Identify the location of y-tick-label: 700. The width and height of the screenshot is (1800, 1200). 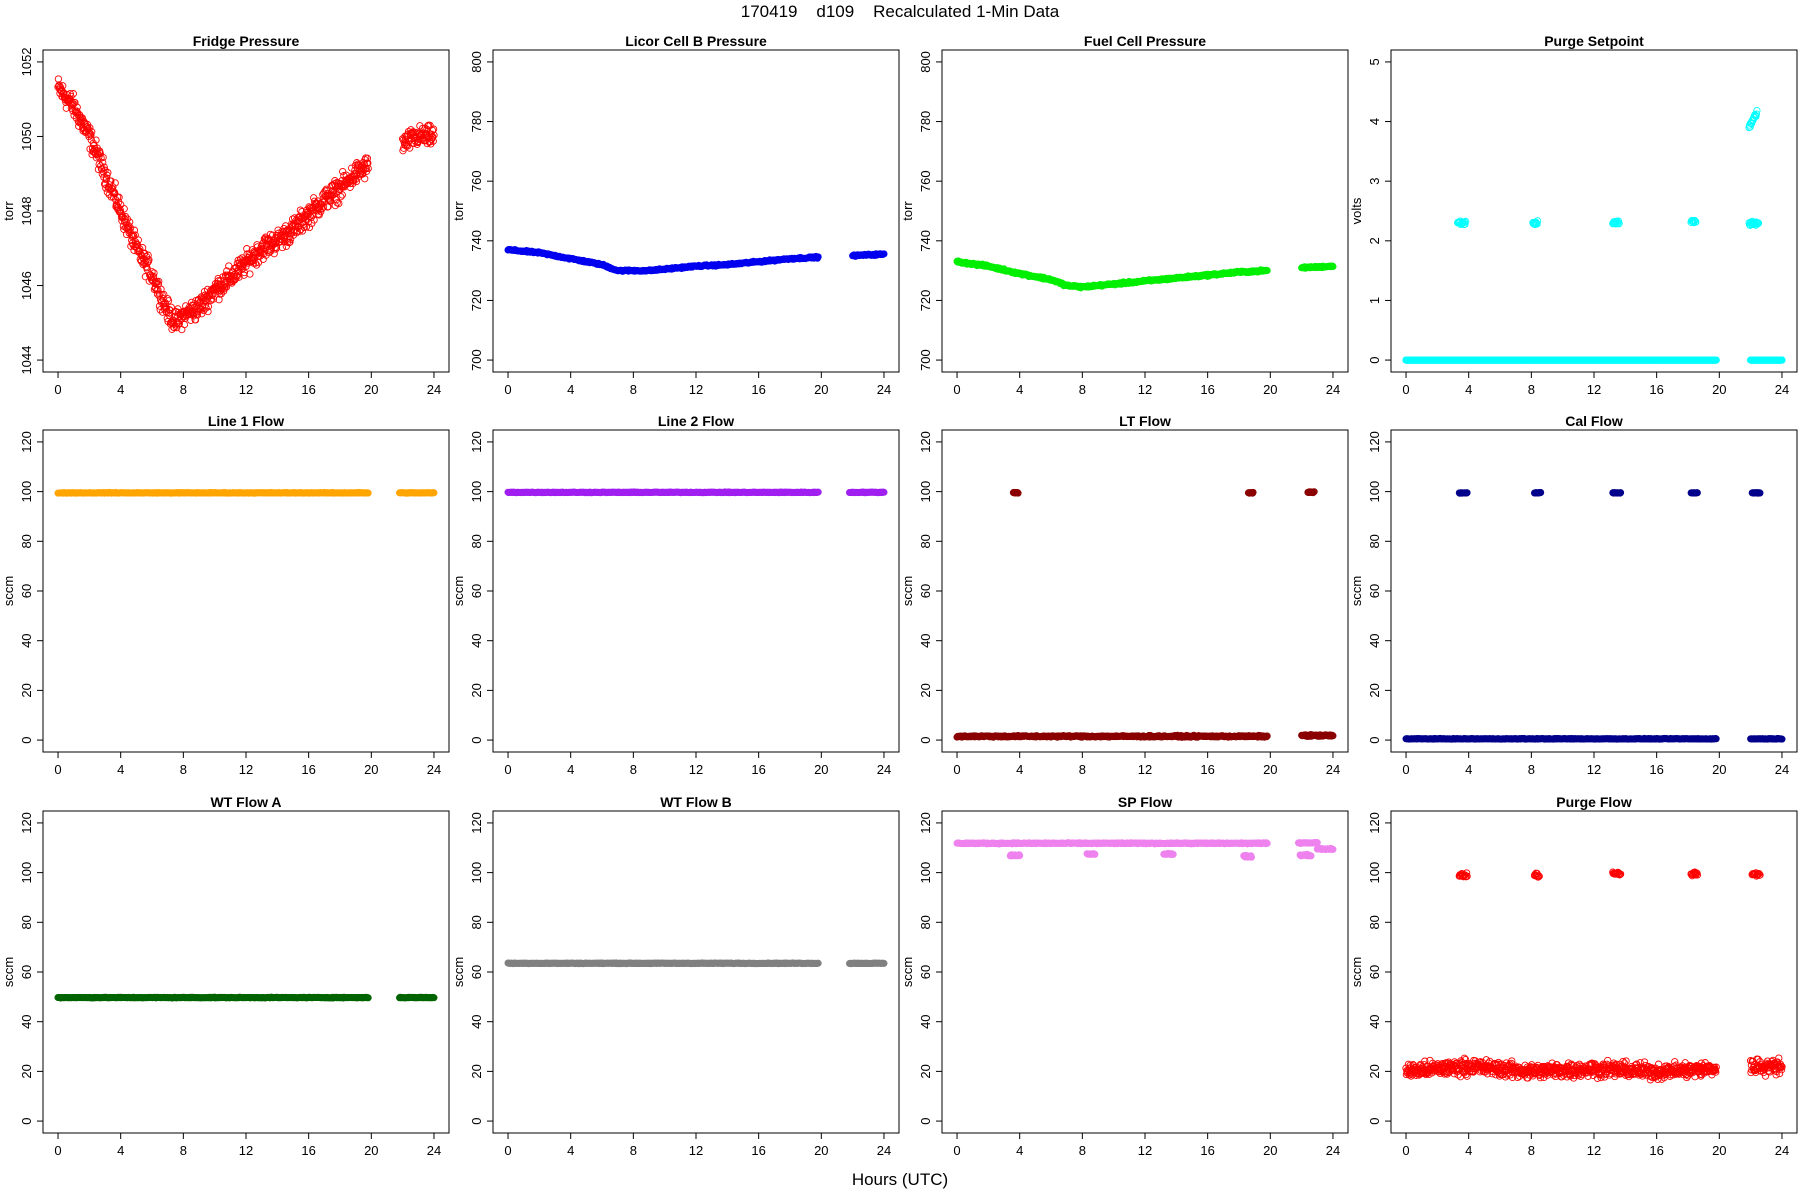
(925, 360).